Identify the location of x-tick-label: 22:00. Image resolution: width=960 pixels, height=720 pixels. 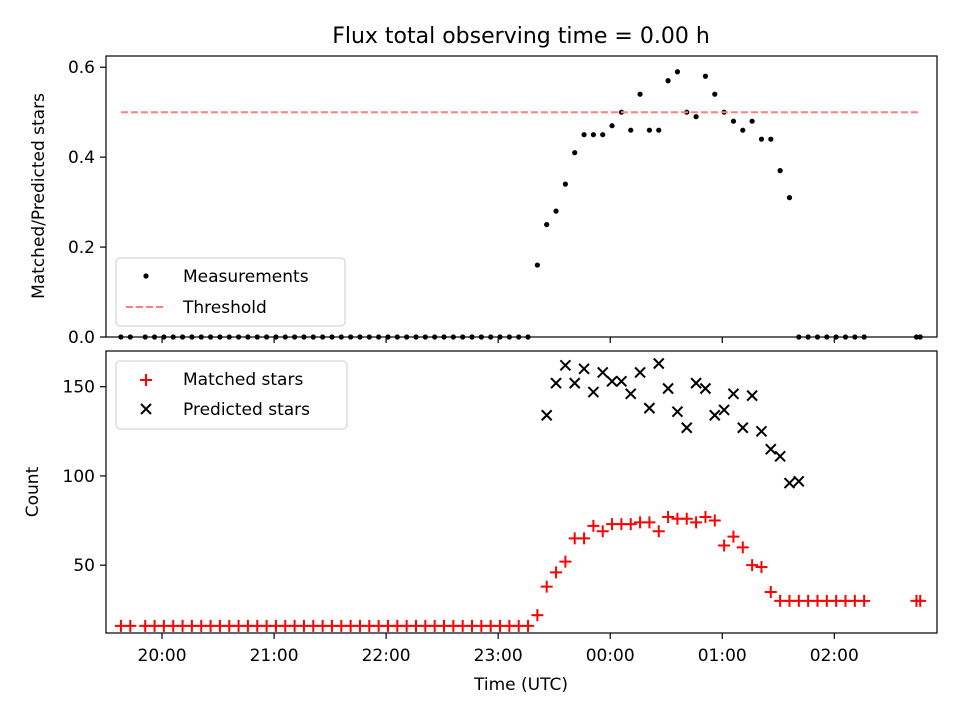
(386, 656).